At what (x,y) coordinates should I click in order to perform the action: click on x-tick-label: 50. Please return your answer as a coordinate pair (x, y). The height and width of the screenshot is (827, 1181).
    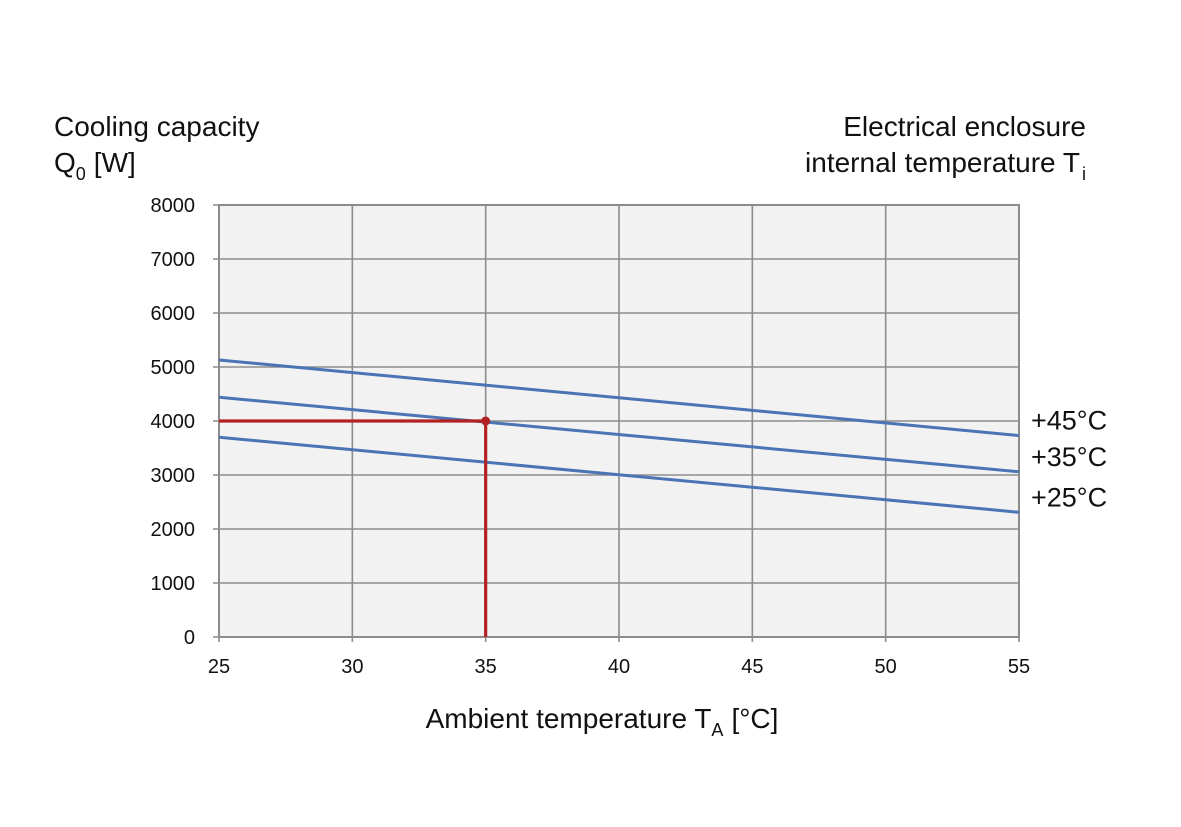
    Looking at the image, I should click on (886, 667).